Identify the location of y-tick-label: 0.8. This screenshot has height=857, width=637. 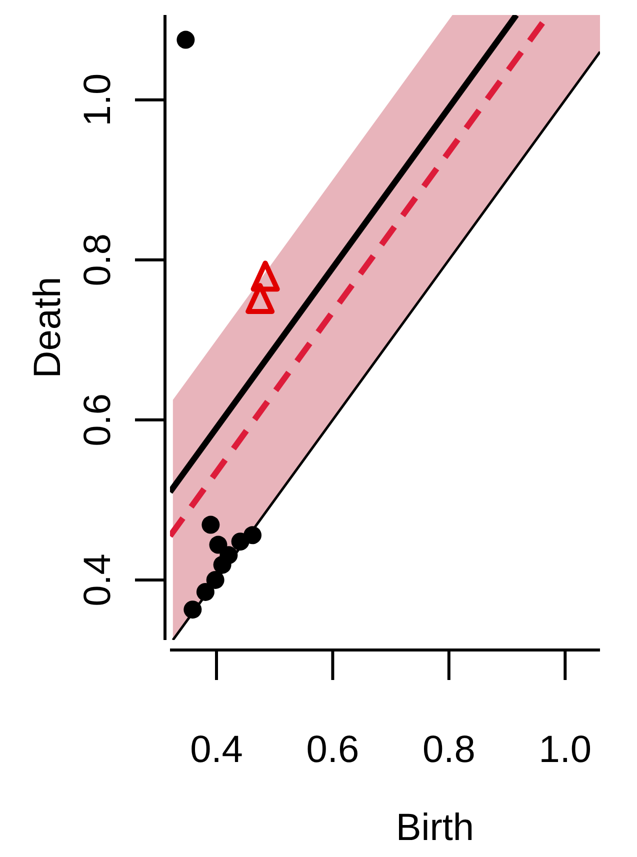
(98, 259).